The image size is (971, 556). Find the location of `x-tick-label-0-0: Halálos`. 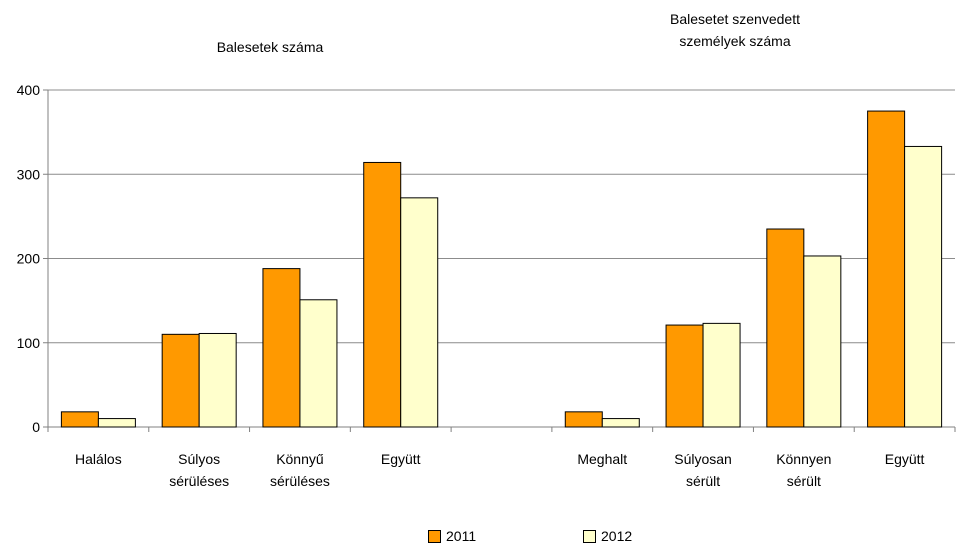

x-tick-label-0-0: Halálos is located at coordinates (98, 459).